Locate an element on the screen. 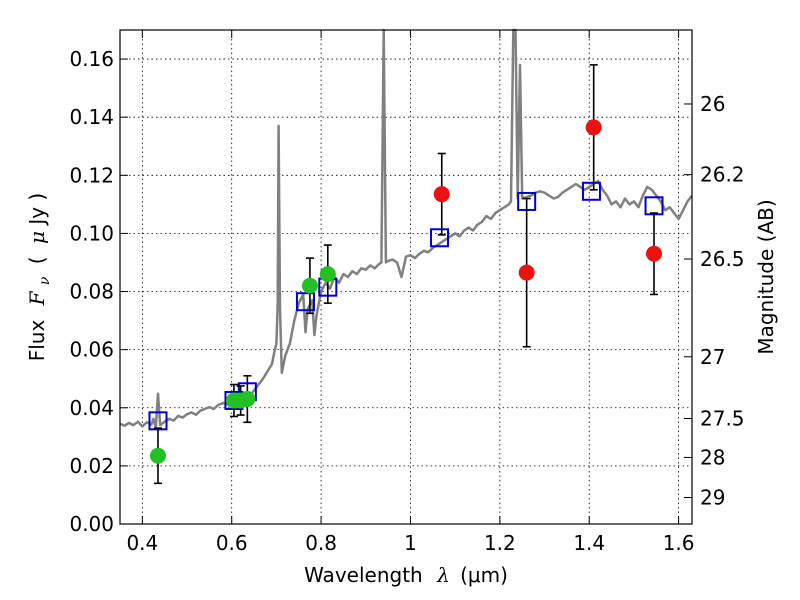 Image resolution: width=800 pixels, height=600 pixels. x-axis-label-prefix: Wavelength is located at coordinates (363, 575).